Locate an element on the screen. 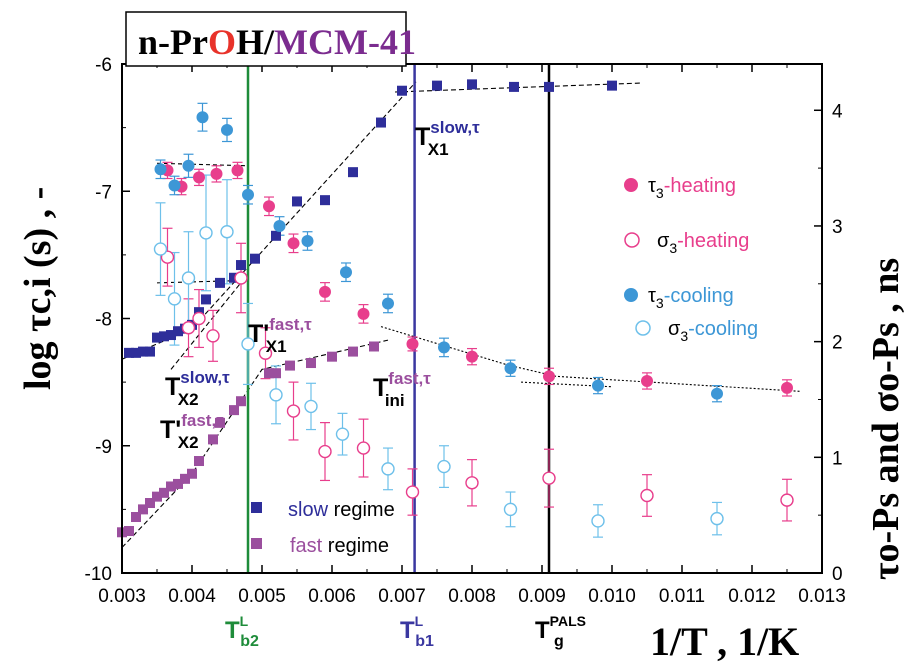 The image size is (921, 664). x-tick-label: 0.013 is located at coordinates (822, 596).